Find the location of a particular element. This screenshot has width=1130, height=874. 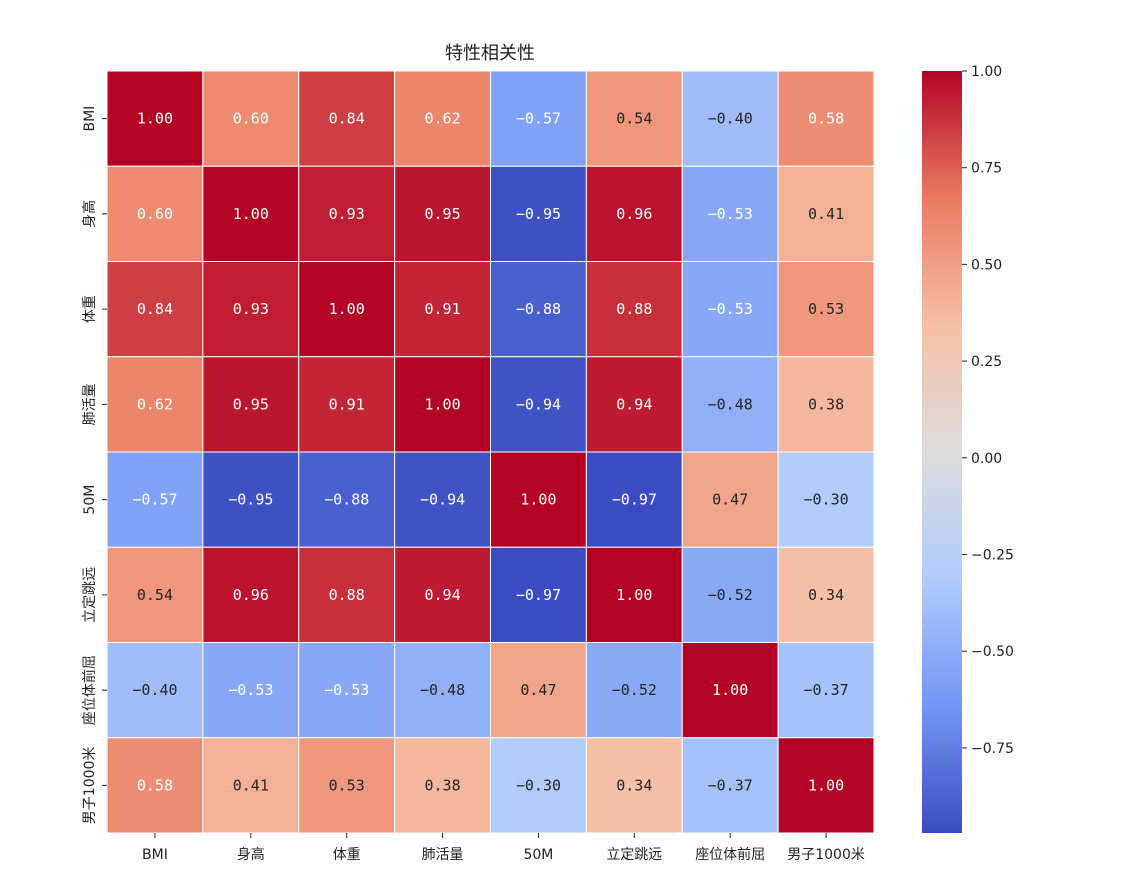

cell-value-label: −0.40 is located at coordinates (730, 119).